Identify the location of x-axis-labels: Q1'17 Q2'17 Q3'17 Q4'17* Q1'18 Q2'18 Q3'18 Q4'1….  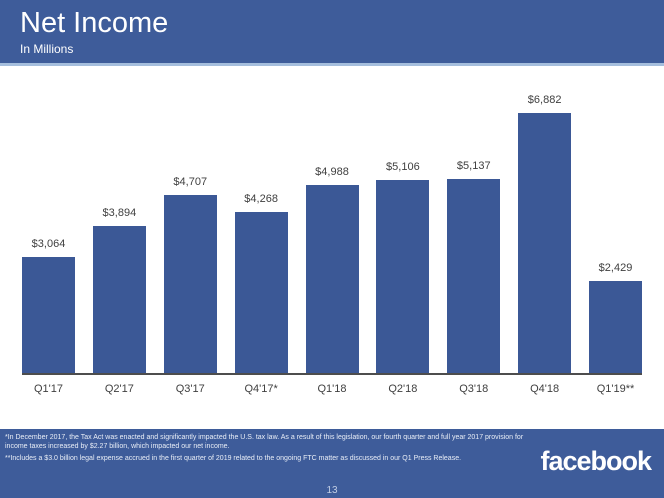
(332, 389).